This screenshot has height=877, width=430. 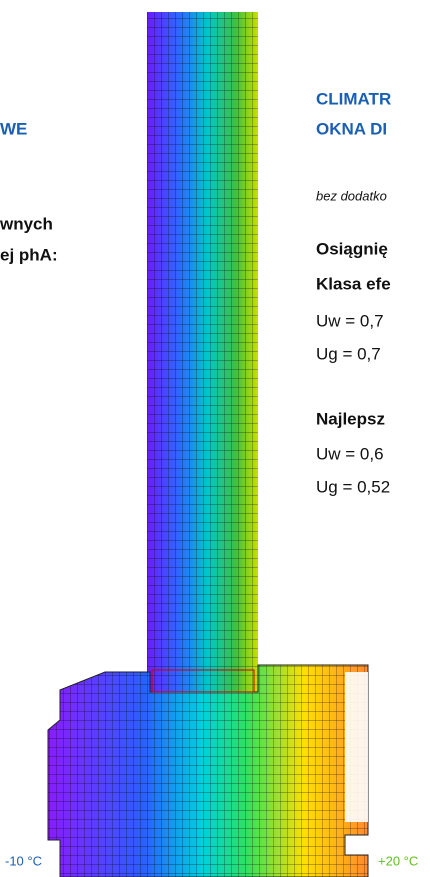 What do you see at coordinates (26, 223) in the screenshot?
I see `left-text: wnych` at bounding box center [26, 223].